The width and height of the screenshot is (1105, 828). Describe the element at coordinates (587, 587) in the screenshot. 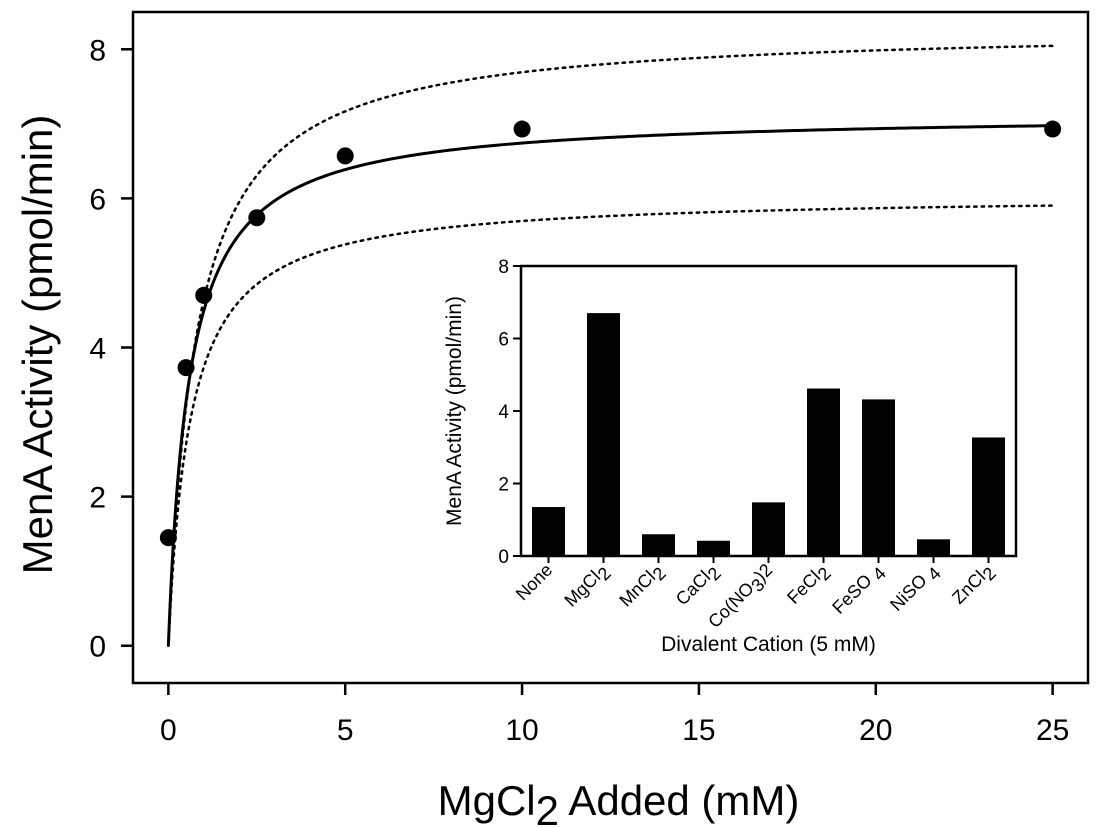

I see `inset-x-tick-label: MgCl2` at that location.